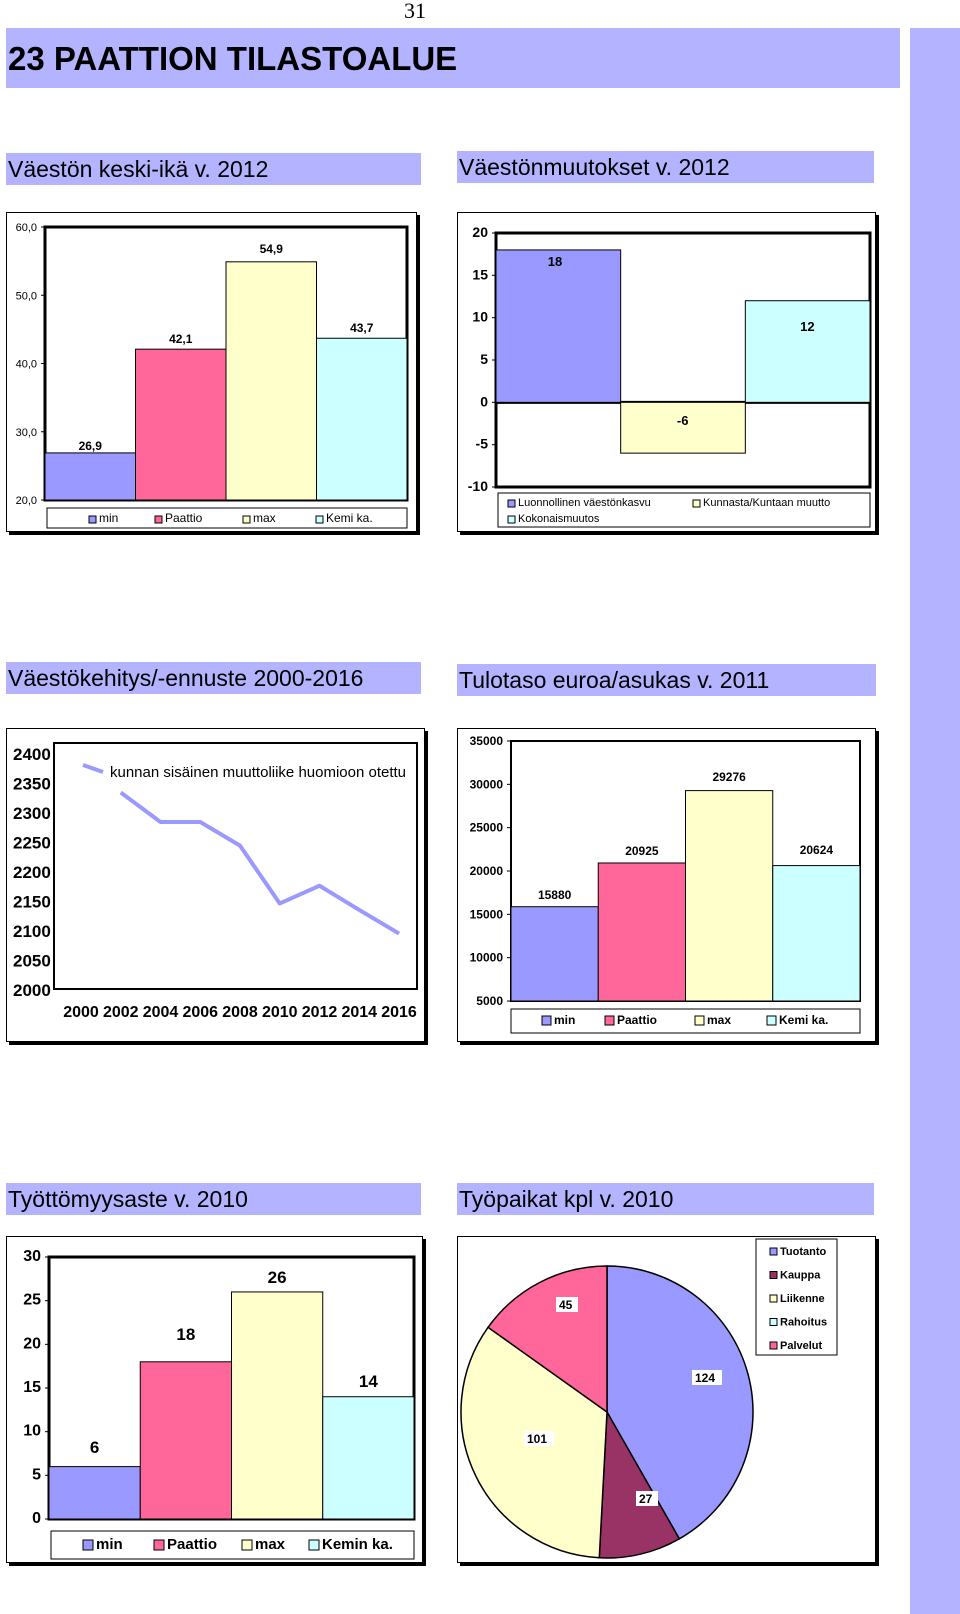 The width and height of the screenshot is (960, 1614). Describe the element at coordinates (32, 813) in the screenshot. I see `y-tick-label: 2300` at that location.